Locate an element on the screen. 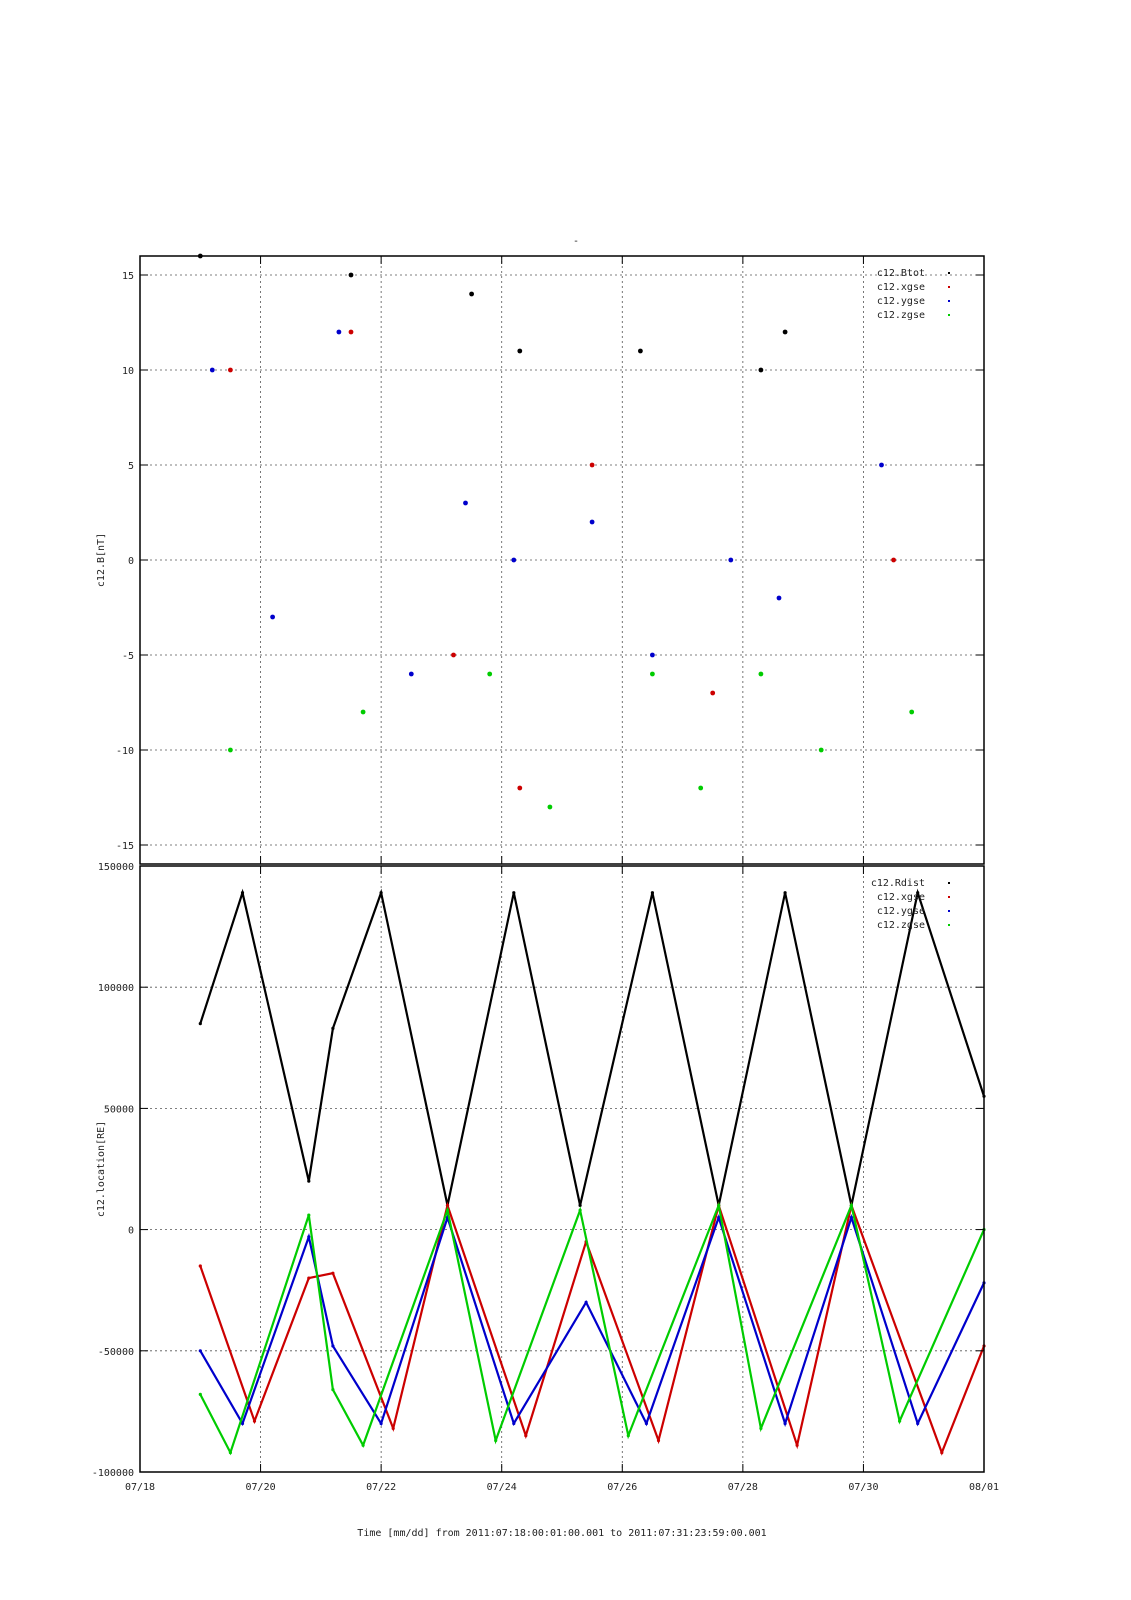  x-tick-label: 07/22 is located at coordinates (381, 1487).